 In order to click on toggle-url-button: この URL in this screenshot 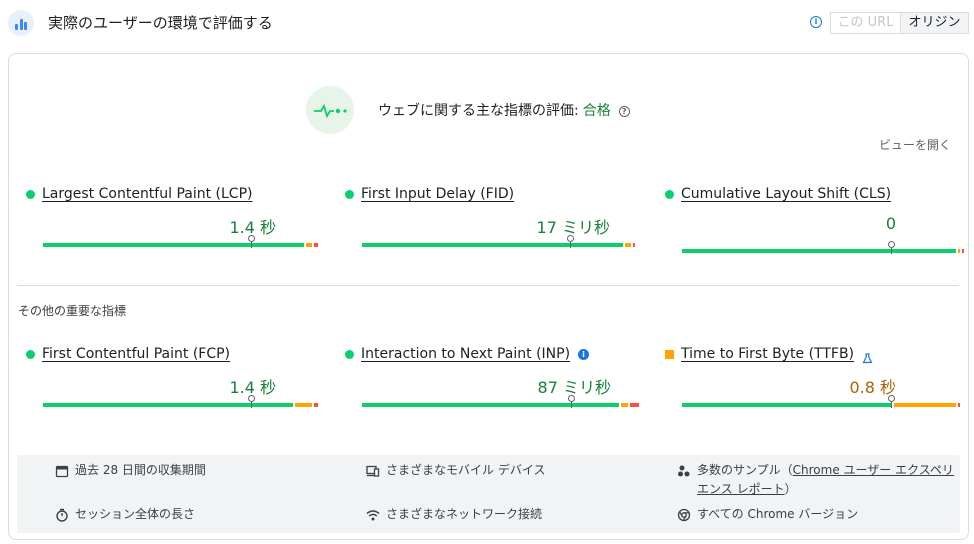, I will do `click(865, 23)`.